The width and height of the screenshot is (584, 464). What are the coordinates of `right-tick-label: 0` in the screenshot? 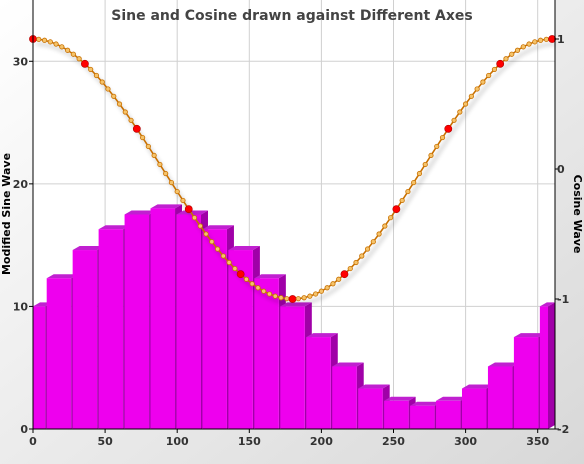 It's located at (561, 169).